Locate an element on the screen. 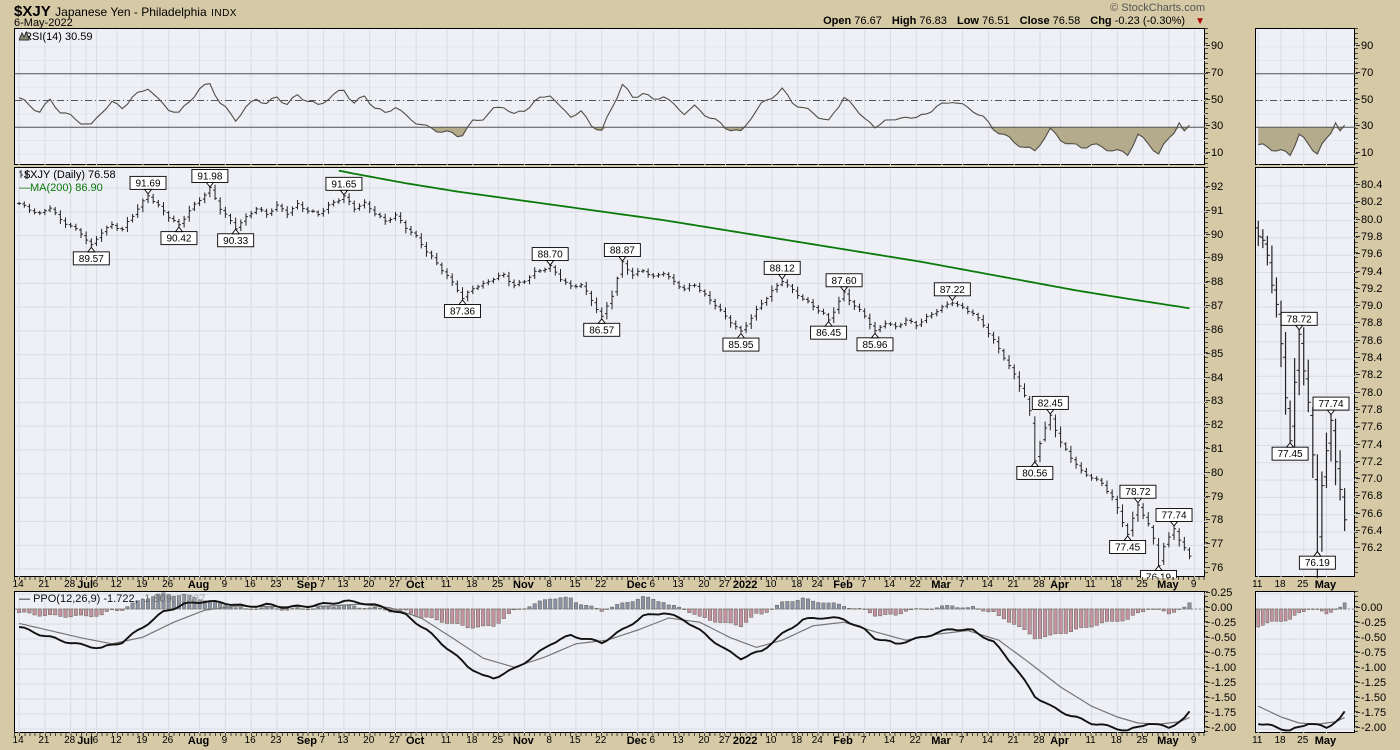  ppo-signal-line is located at coordinates (1301, 715).